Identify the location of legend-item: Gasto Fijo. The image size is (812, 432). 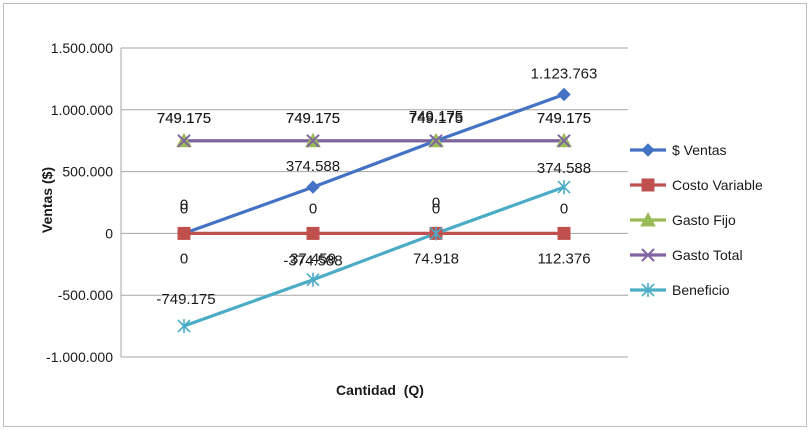
(683, 219).